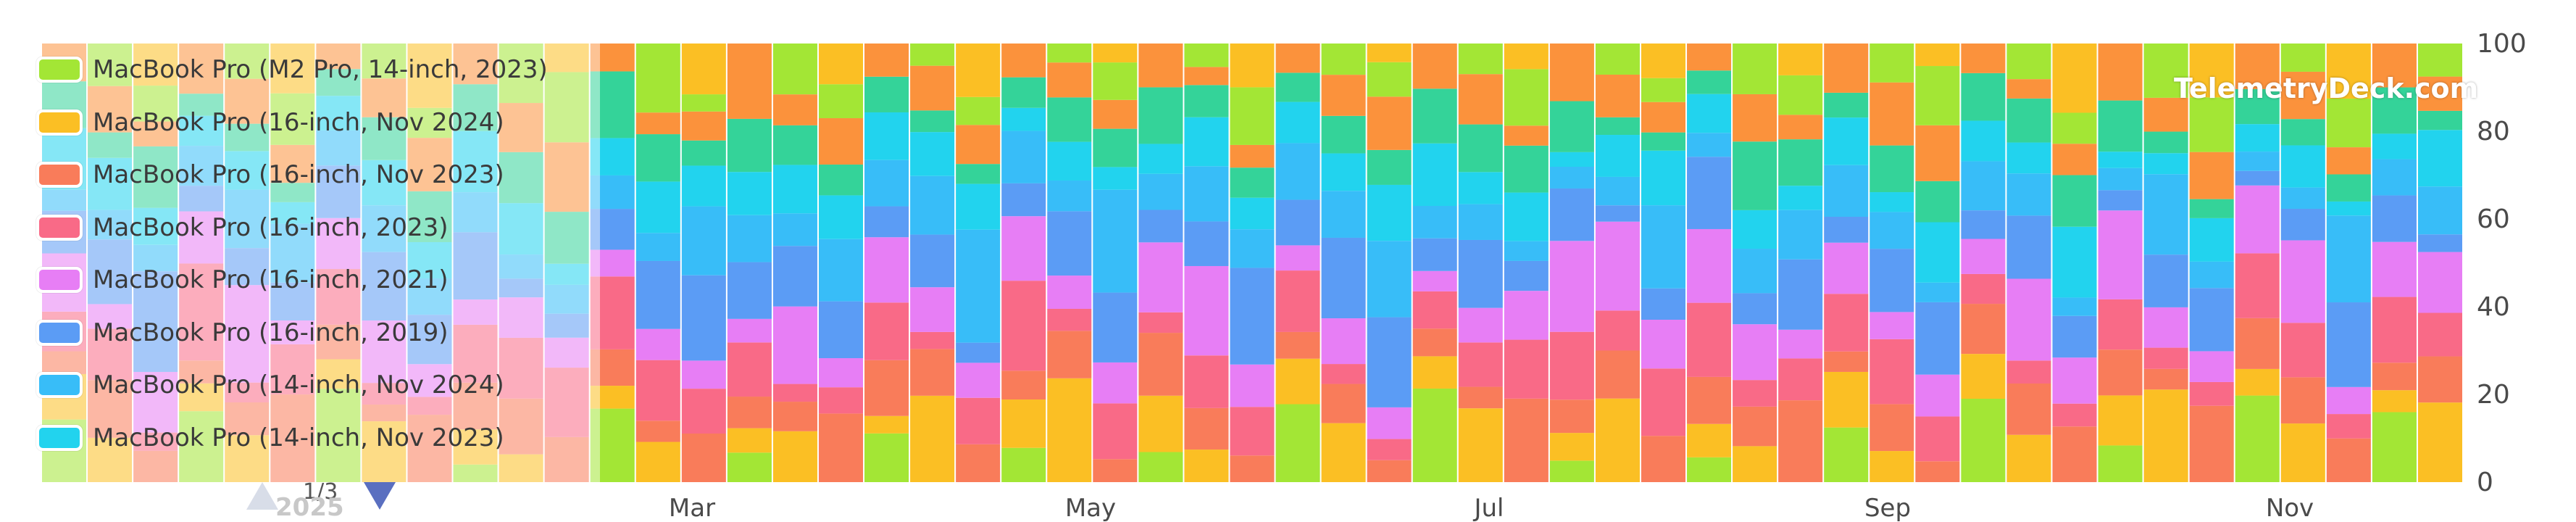 The width and height of the screenshot is (2576, 522). I want to click on legend-item: MacBook Pro (16-inch, Nov 2024), so click(318, 123).